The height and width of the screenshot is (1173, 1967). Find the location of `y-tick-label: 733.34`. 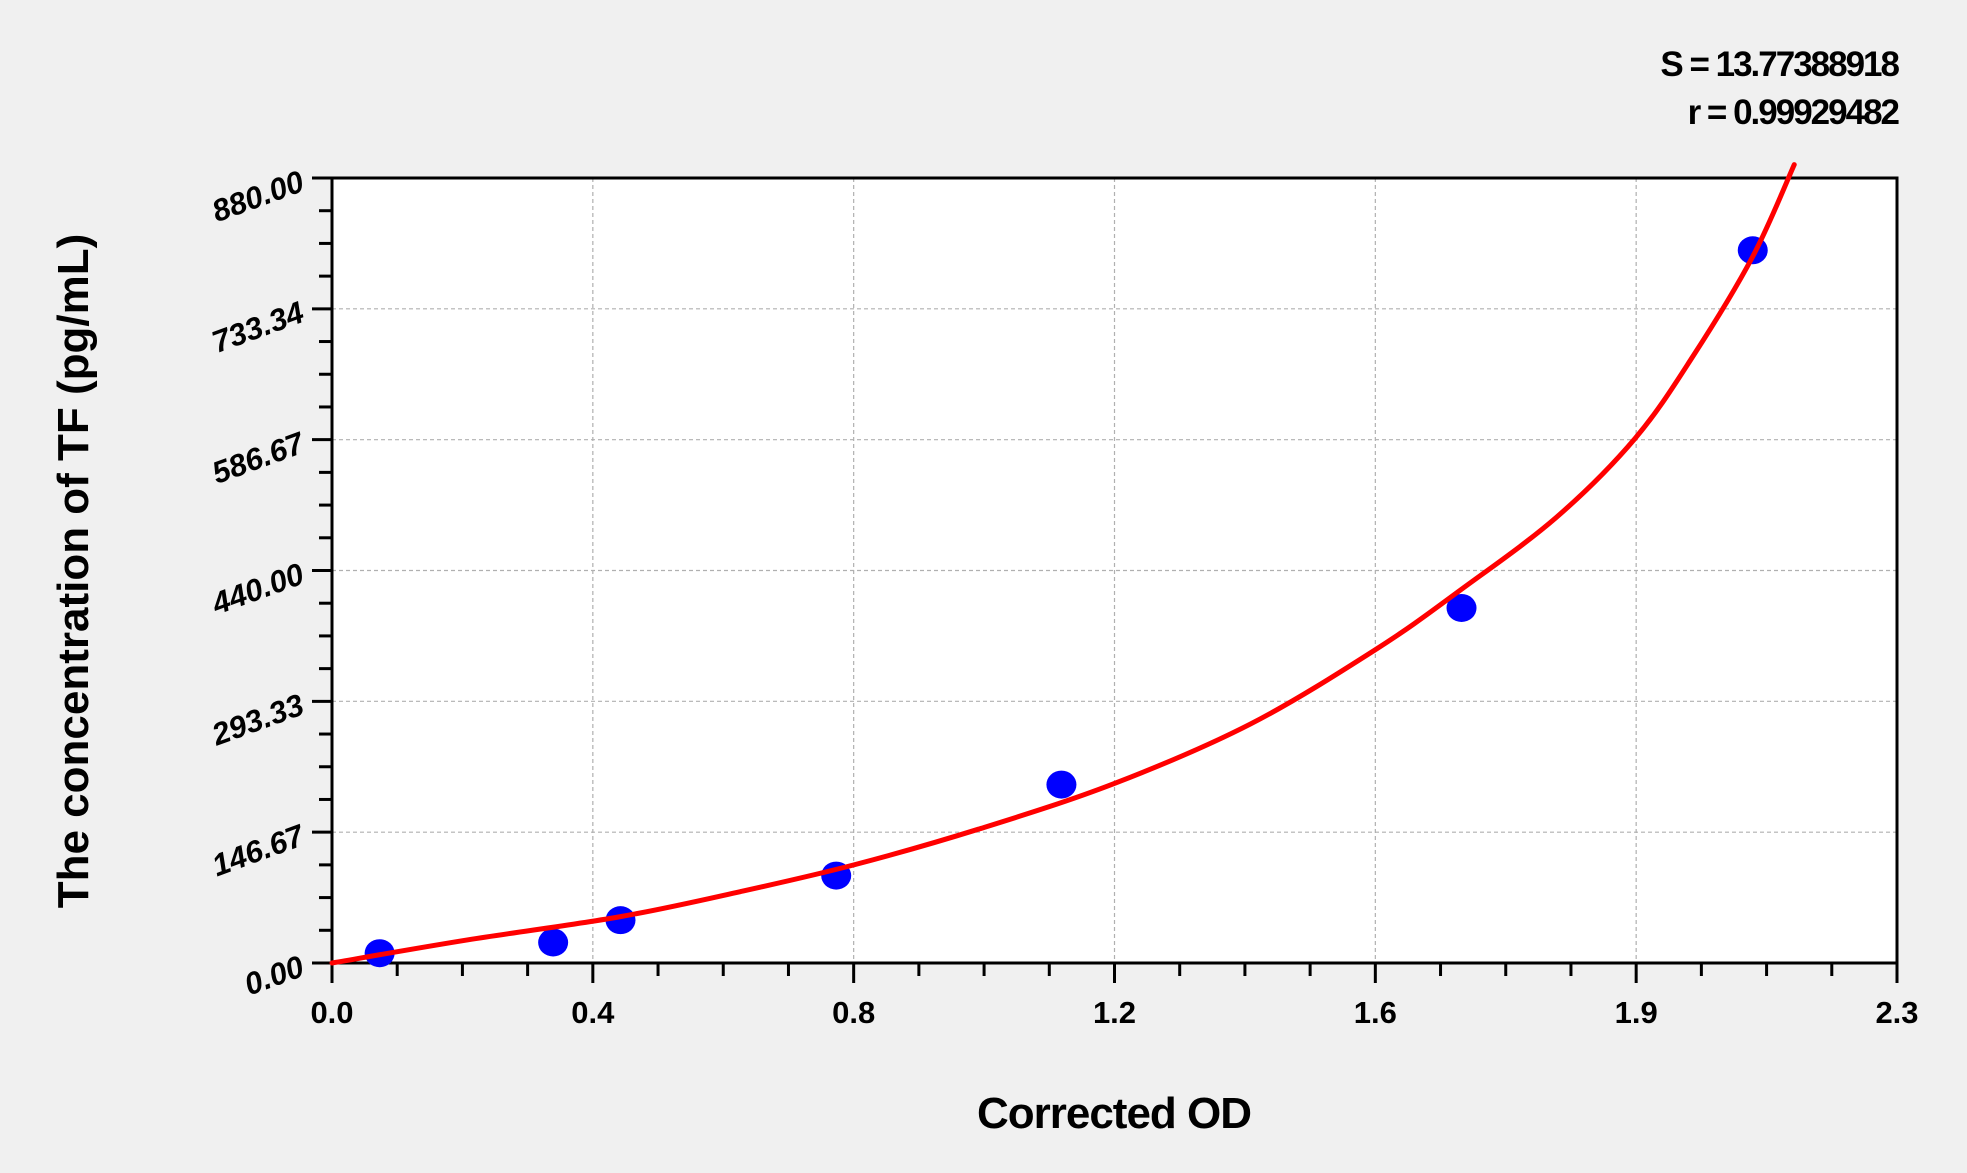

y-tick-label: 733.34 is located at coordinates (257, 327).